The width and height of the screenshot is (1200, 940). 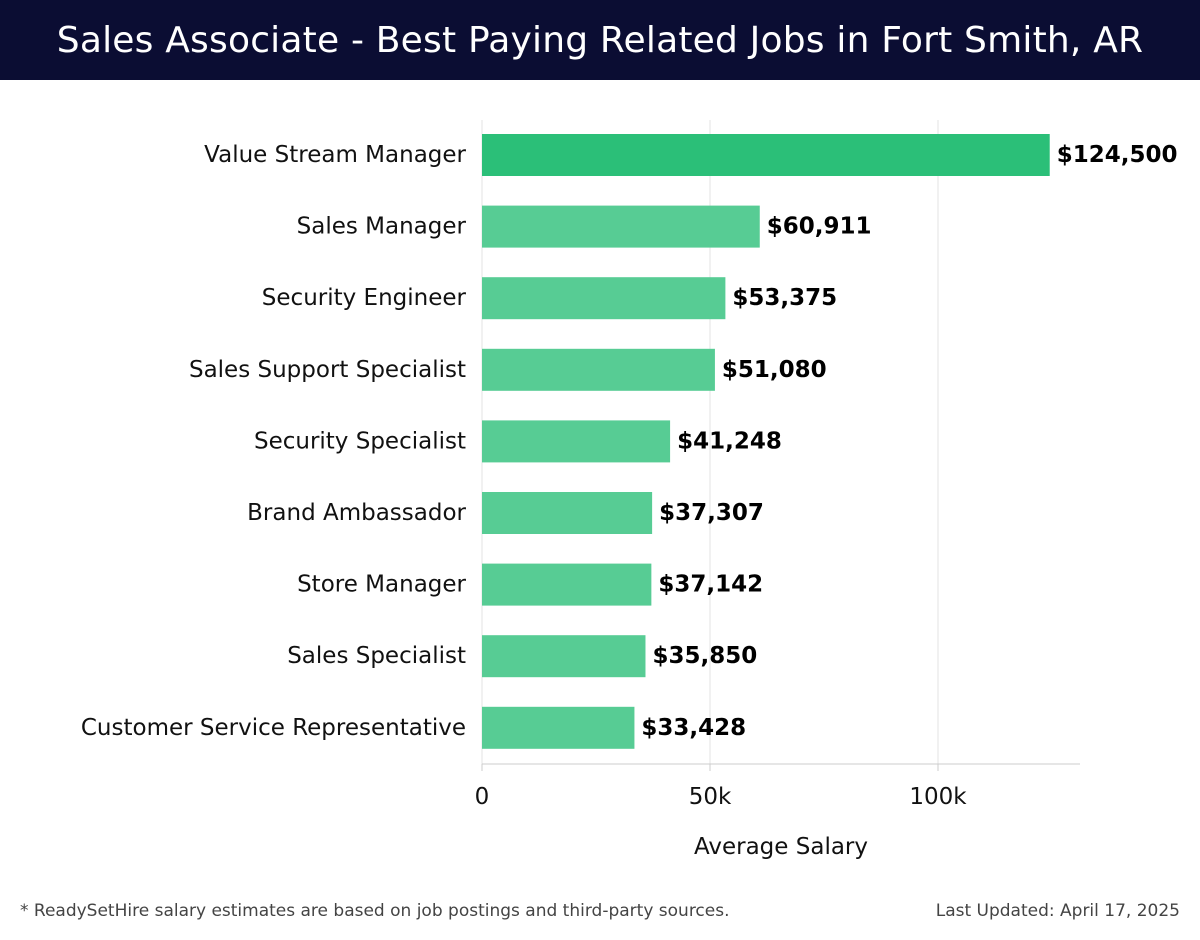 I want to click on category-label-0: Value Stream Manager, so click(x=335, y=155).